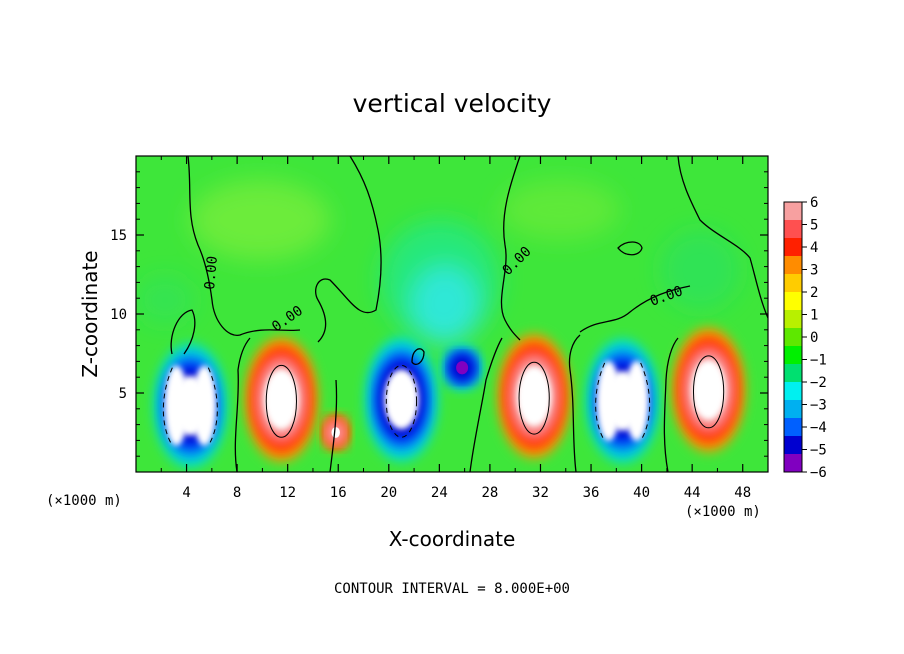  What do you see at coordinates (439, 493) in the screenshot?
I see `x-tick-label: 24` at bounding box center [439, 493].